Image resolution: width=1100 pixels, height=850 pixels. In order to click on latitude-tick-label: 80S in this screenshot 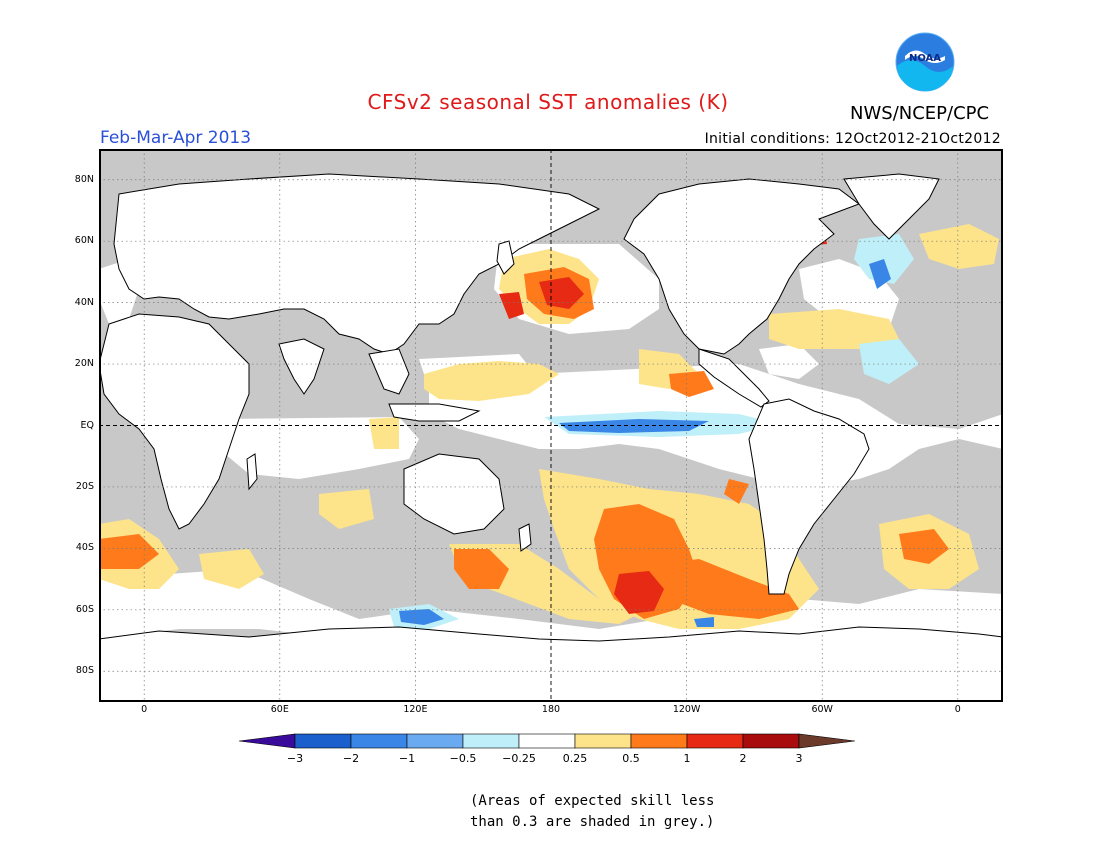, I will do `click(84, 671)`.